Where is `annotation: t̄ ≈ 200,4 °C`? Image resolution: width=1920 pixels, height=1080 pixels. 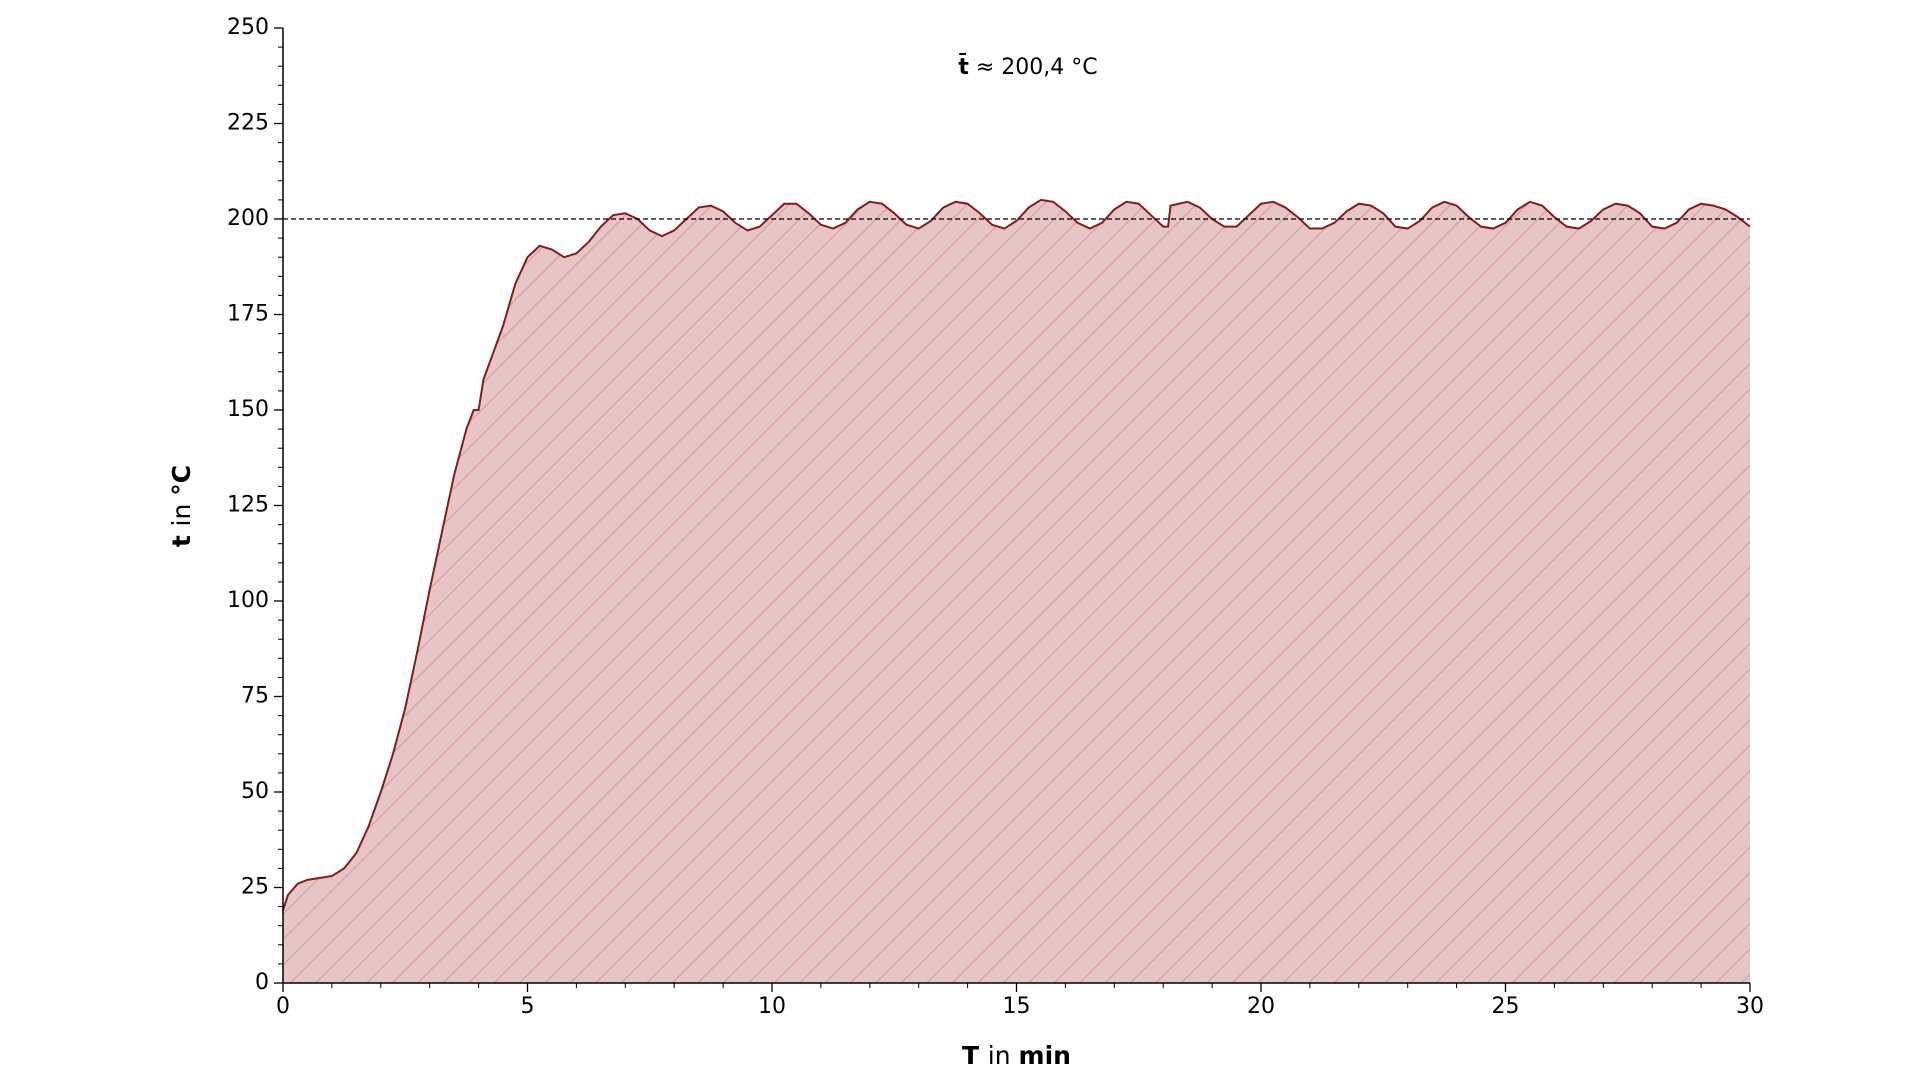 annotation: t̄ ≈ 200,4 °C is located at coordinates (1027, 67).